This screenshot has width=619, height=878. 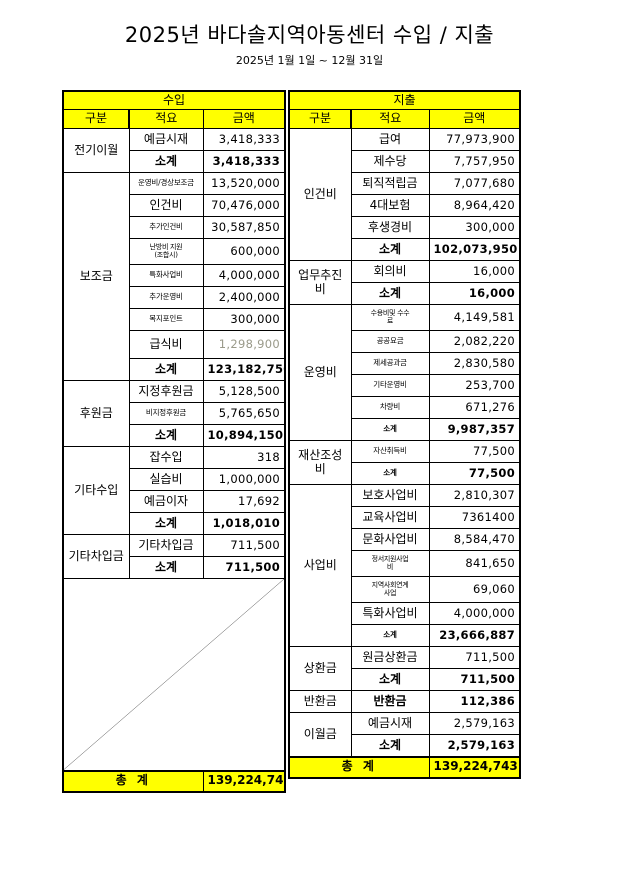 What do you see at coordinates (405, 249) in the screenshot?
I see `table-row: 소계 102,073,950` at bounding box center [405, 249].